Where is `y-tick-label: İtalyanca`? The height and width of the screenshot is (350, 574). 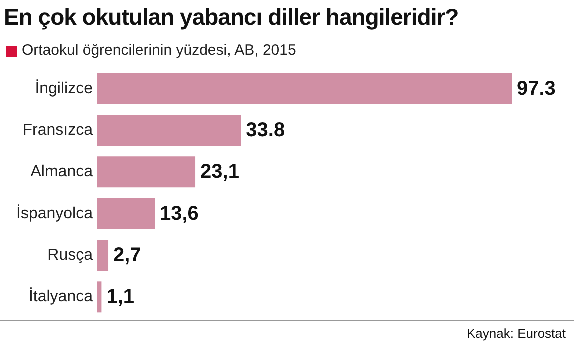 y-tick-label: İtalyanca is located at coordinates (61, 297).